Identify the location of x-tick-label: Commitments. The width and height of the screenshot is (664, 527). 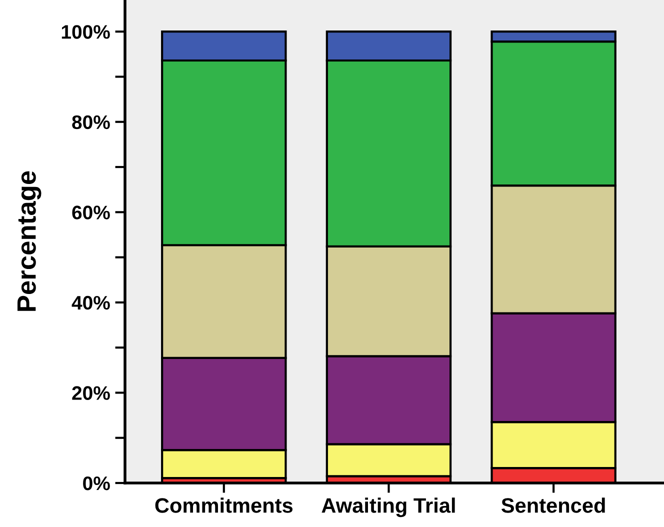
(223, 505).